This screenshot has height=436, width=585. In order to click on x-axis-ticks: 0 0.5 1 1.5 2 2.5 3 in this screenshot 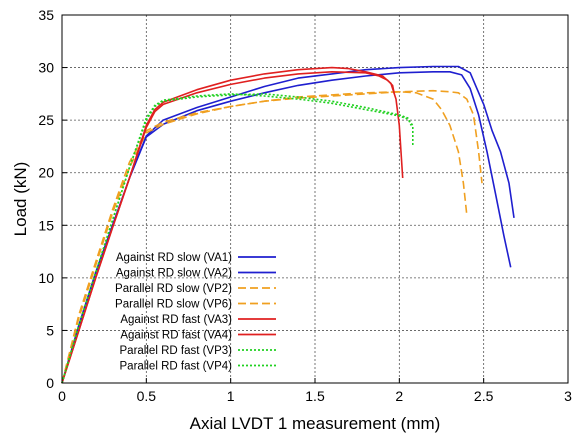, I will do `click(315, 391)`.